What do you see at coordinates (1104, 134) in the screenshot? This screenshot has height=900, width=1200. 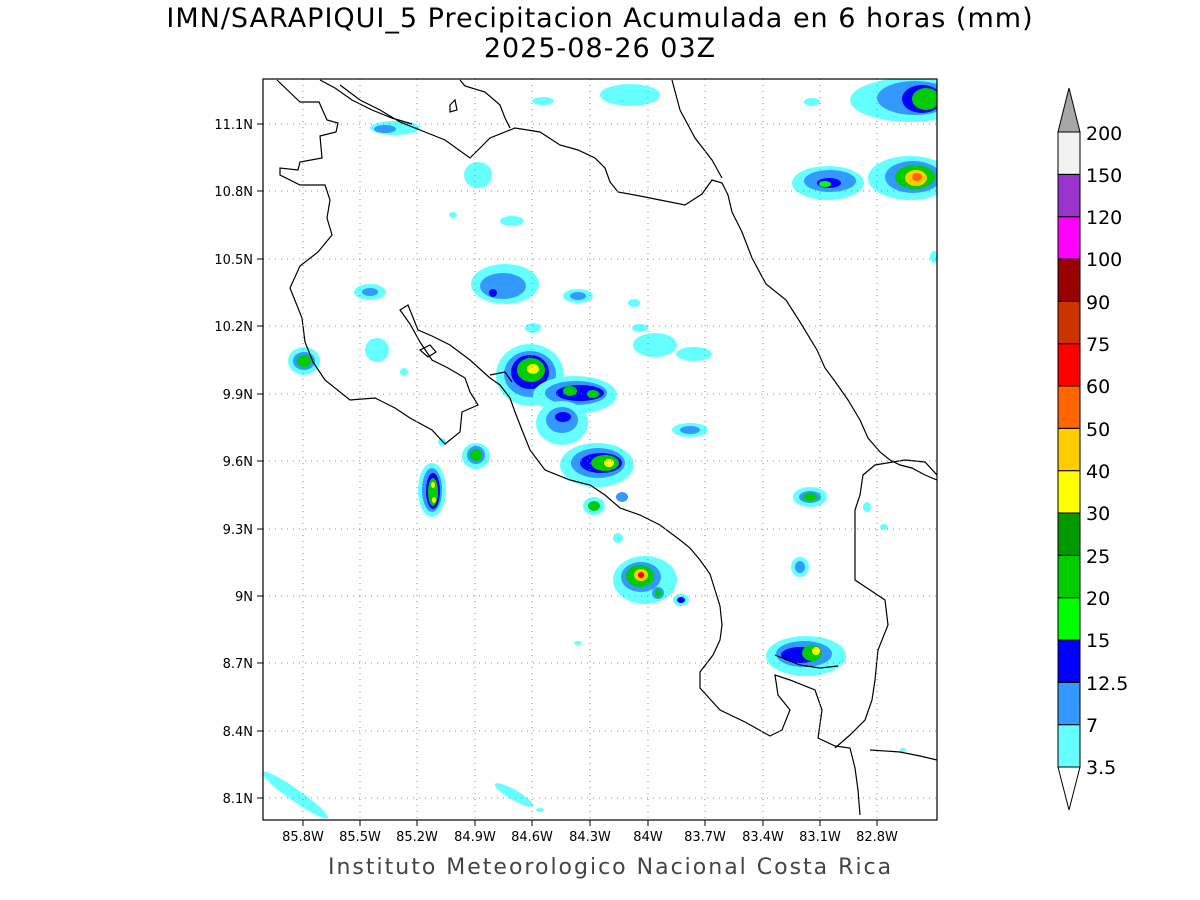 I see `colorbar-level-label: 200` at bounding box center [1104, 134].